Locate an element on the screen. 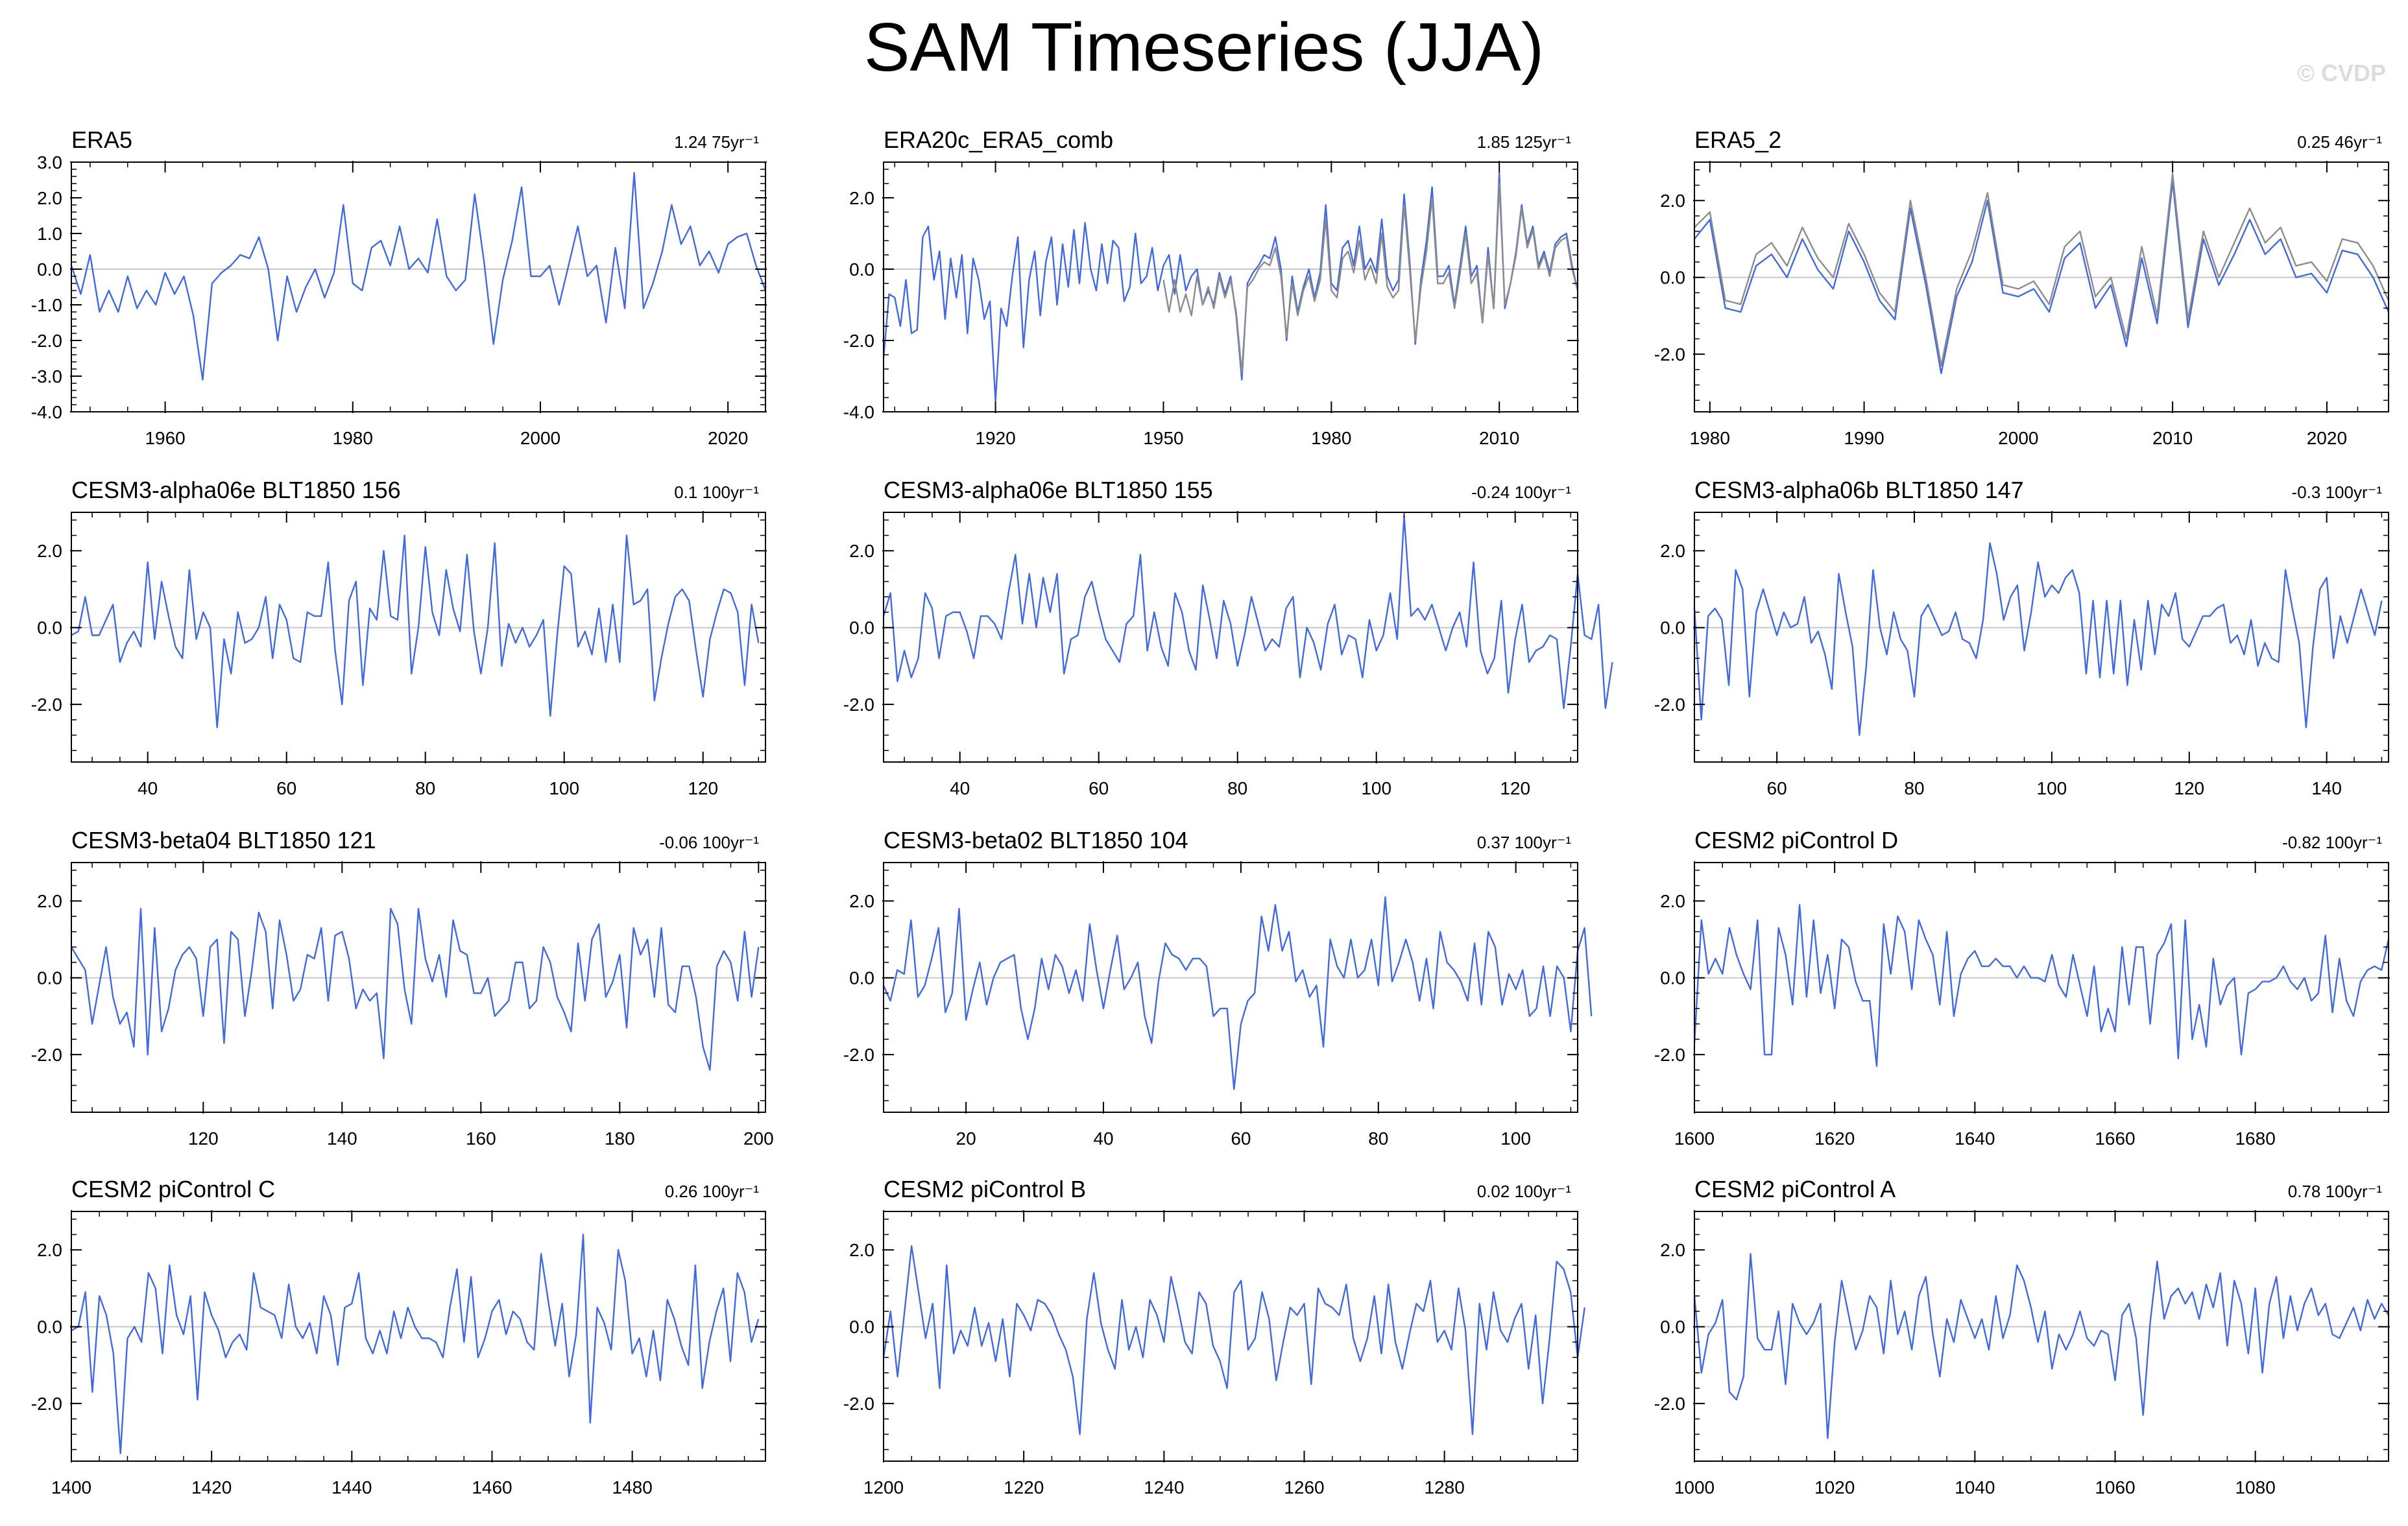  panel-trend: 0.37 100yr⁻¹ is located at coordinates (1524, 842).